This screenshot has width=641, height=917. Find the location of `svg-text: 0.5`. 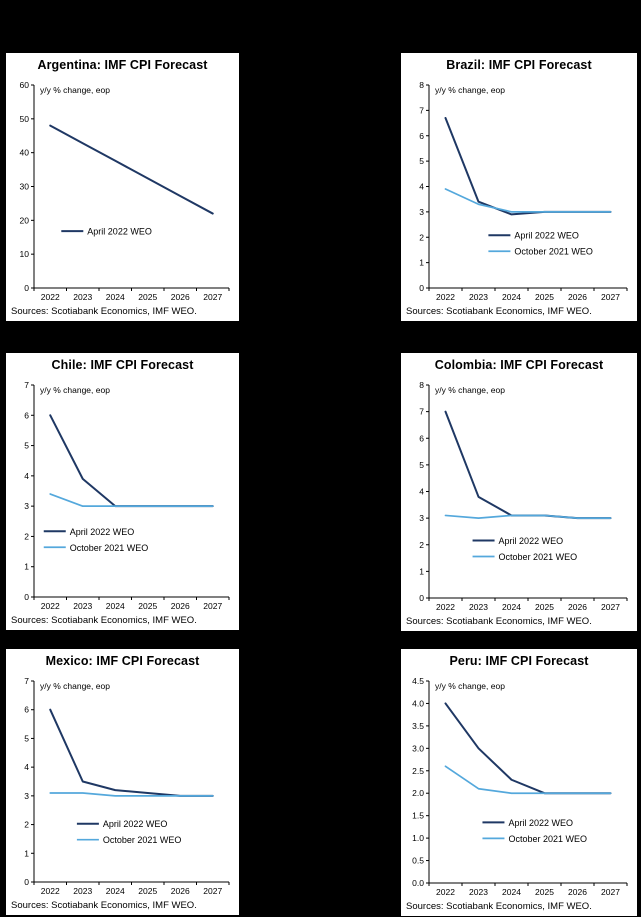

svg-text: 0.5 is located at coordinates (418, 861).